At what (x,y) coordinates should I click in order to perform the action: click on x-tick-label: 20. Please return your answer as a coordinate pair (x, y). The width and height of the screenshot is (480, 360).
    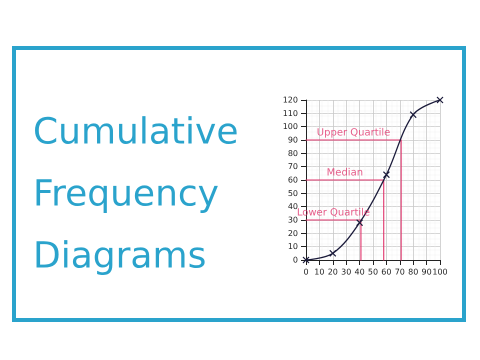
    Looking at the image, I should click on (333, 272).